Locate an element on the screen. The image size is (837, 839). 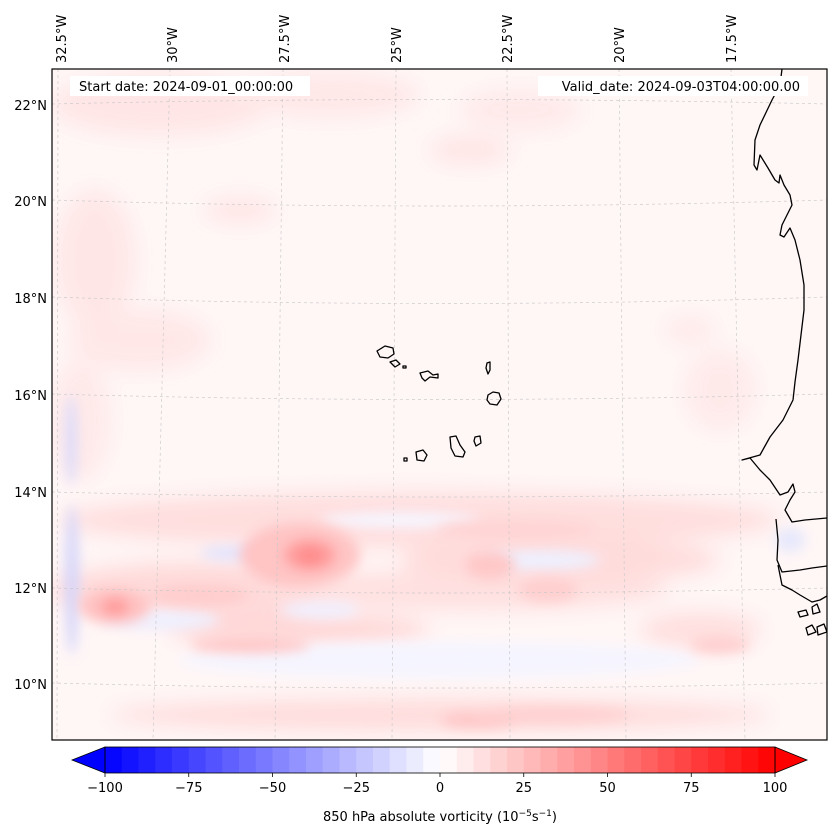
colorbar-ticks: −100 −75 −50 −25 0 25 50 75 100 is located at coordinates (437, 784).